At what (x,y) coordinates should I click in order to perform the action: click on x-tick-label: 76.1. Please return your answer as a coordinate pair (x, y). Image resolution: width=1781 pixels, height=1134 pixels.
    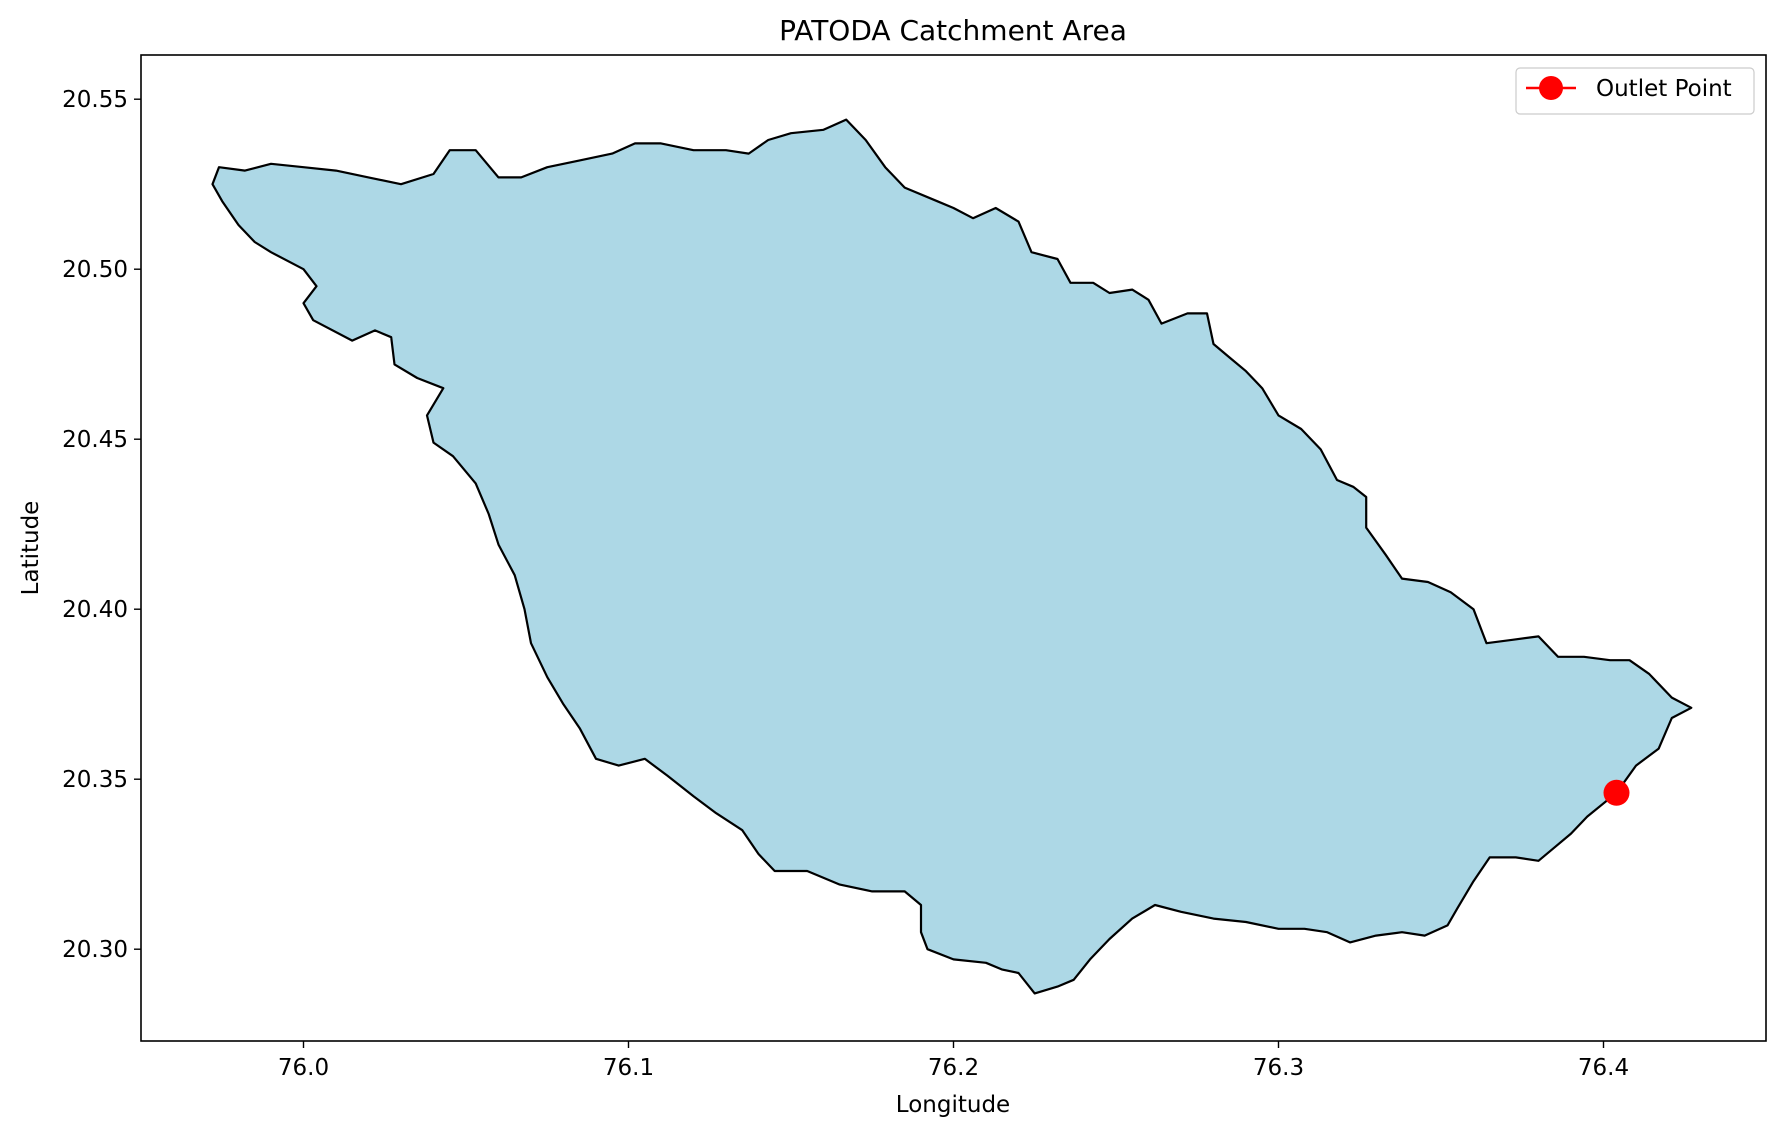
    Looking at the image, I should click on (628, 1068).